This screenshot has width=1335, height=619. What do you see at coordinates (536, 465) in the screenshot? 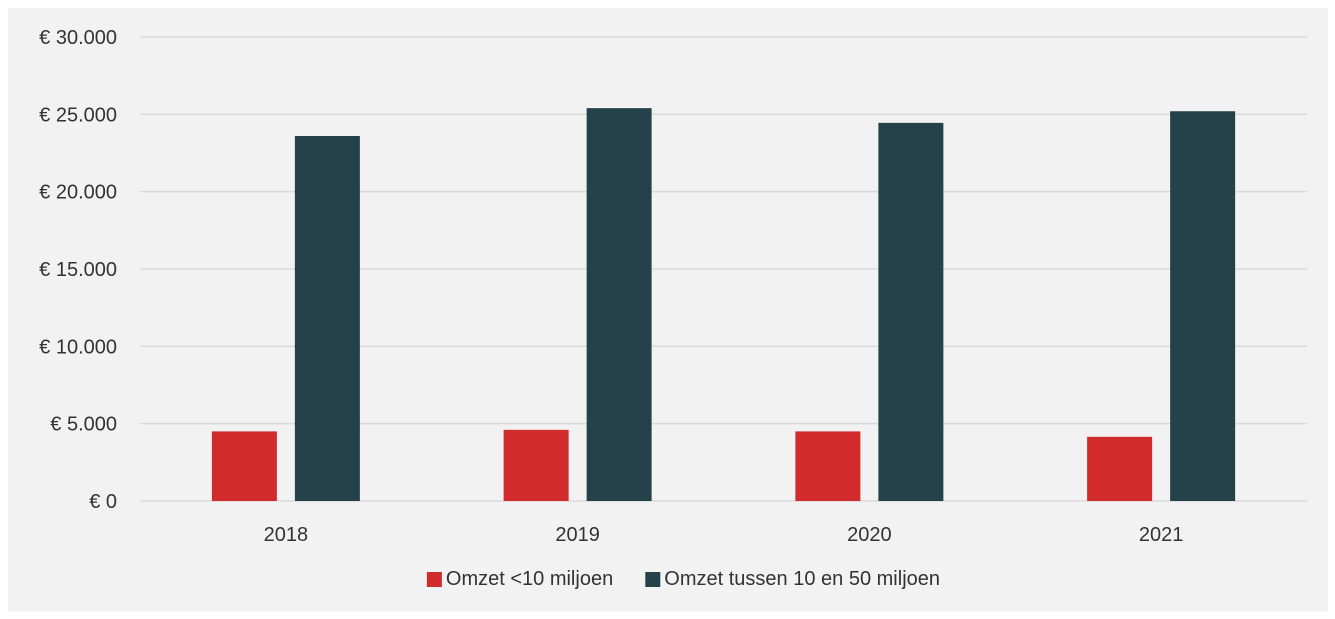
I see `bar-omzet-lt10-2019` at bounding box center [536, 465].